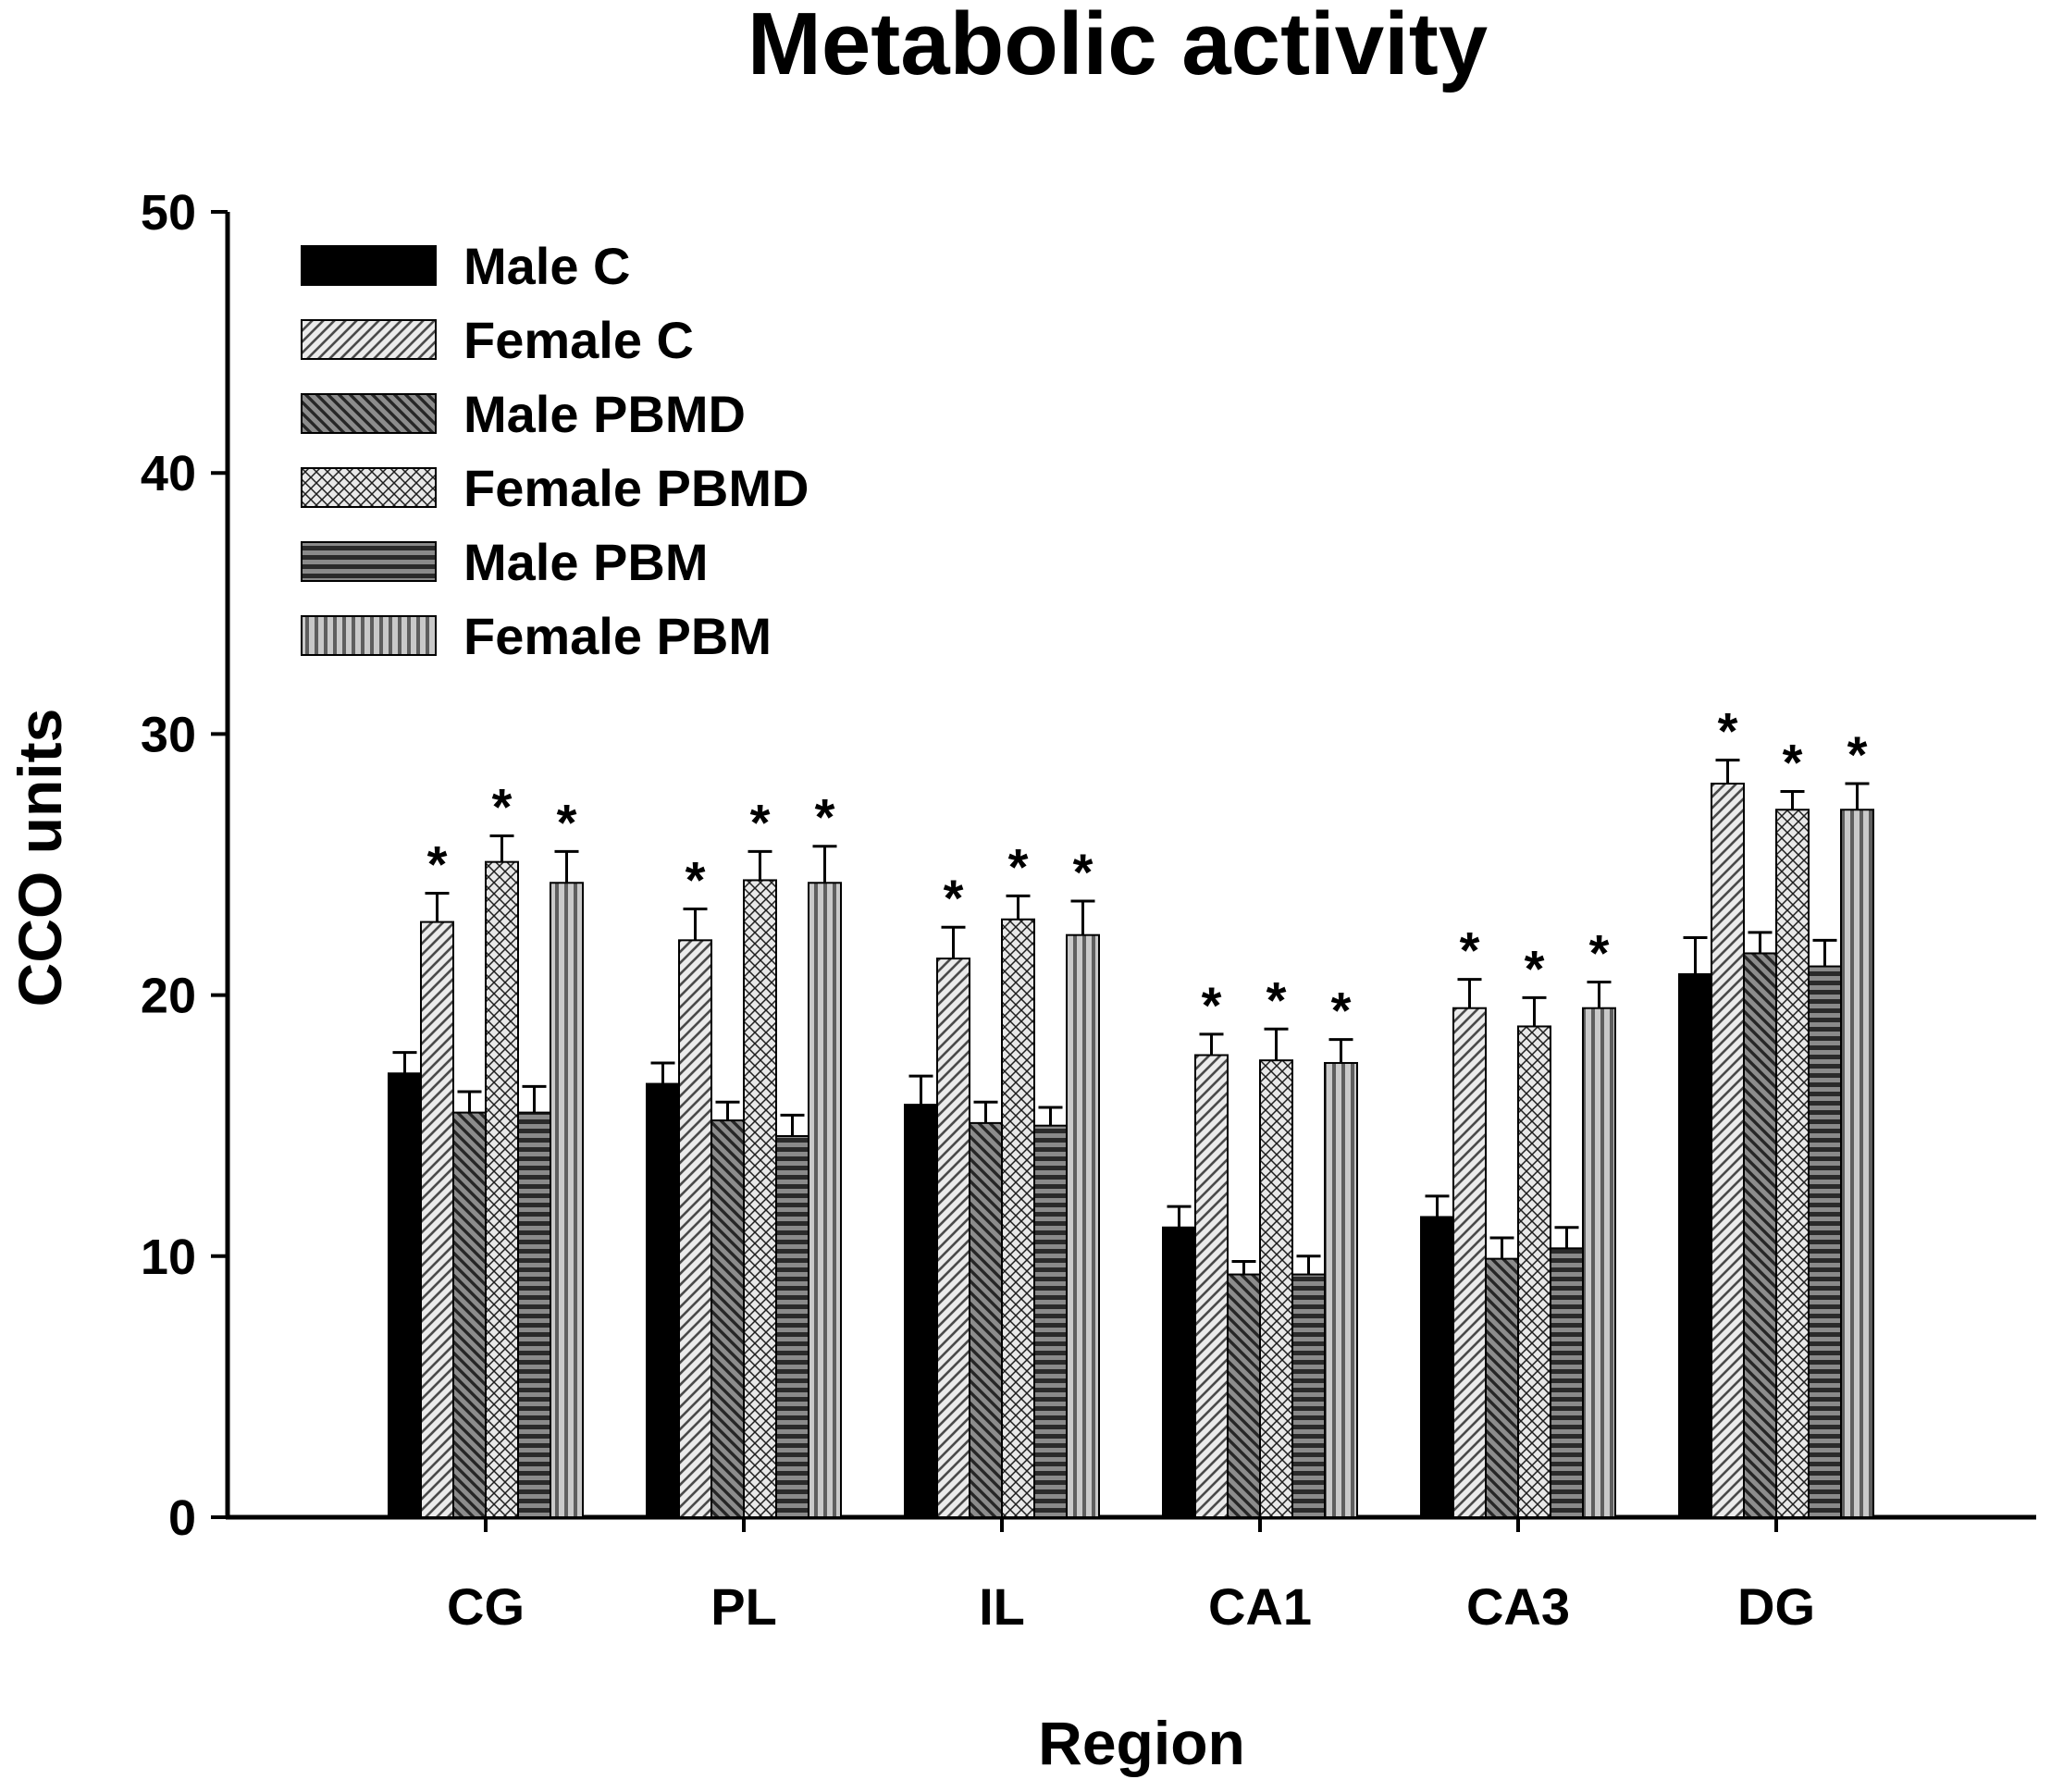 The image size is (2051, 1792). What do you see at coordinates (184, 865) in the screenshot?
I see `y-axis-ticks: 0 10 20 30 40 50` at bounding box center [184, 865].